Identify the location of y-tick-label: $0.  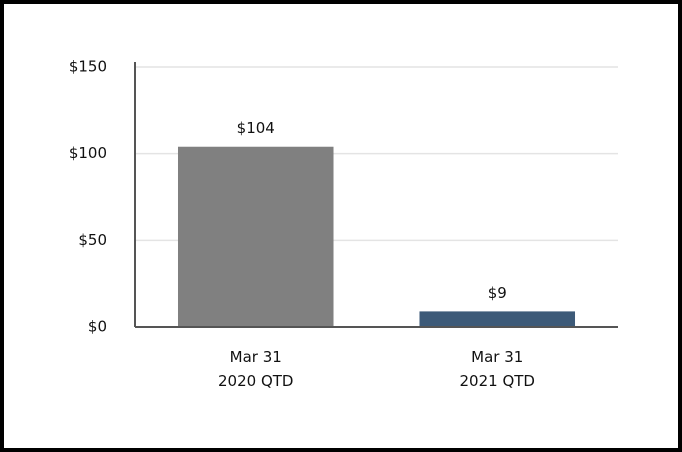
(97, 327).